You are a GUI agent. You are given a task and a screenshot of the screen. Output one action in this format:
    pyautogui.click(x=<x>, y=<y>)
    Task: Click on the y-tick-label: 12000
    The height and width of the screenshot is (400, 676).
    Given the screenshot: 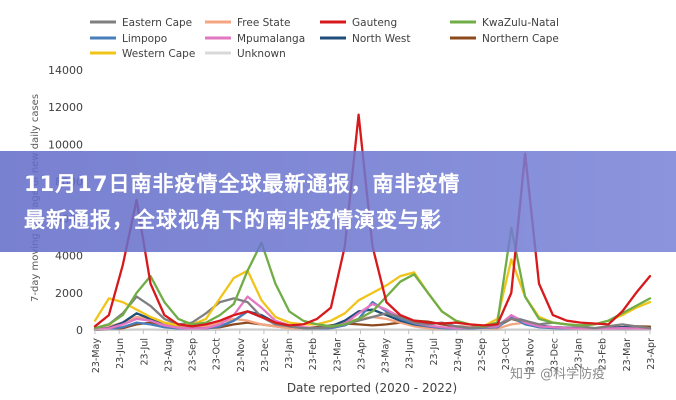 What is the action you would take?
    pyautogui.click(x=65, y=107)
    